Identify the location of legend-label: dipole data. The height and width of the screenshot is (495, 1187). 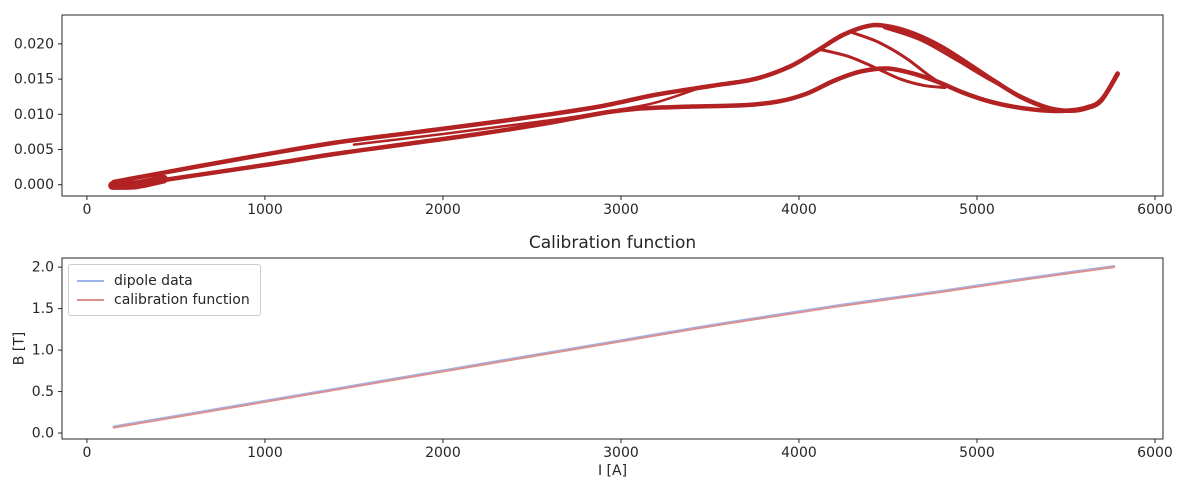
(153, 280).